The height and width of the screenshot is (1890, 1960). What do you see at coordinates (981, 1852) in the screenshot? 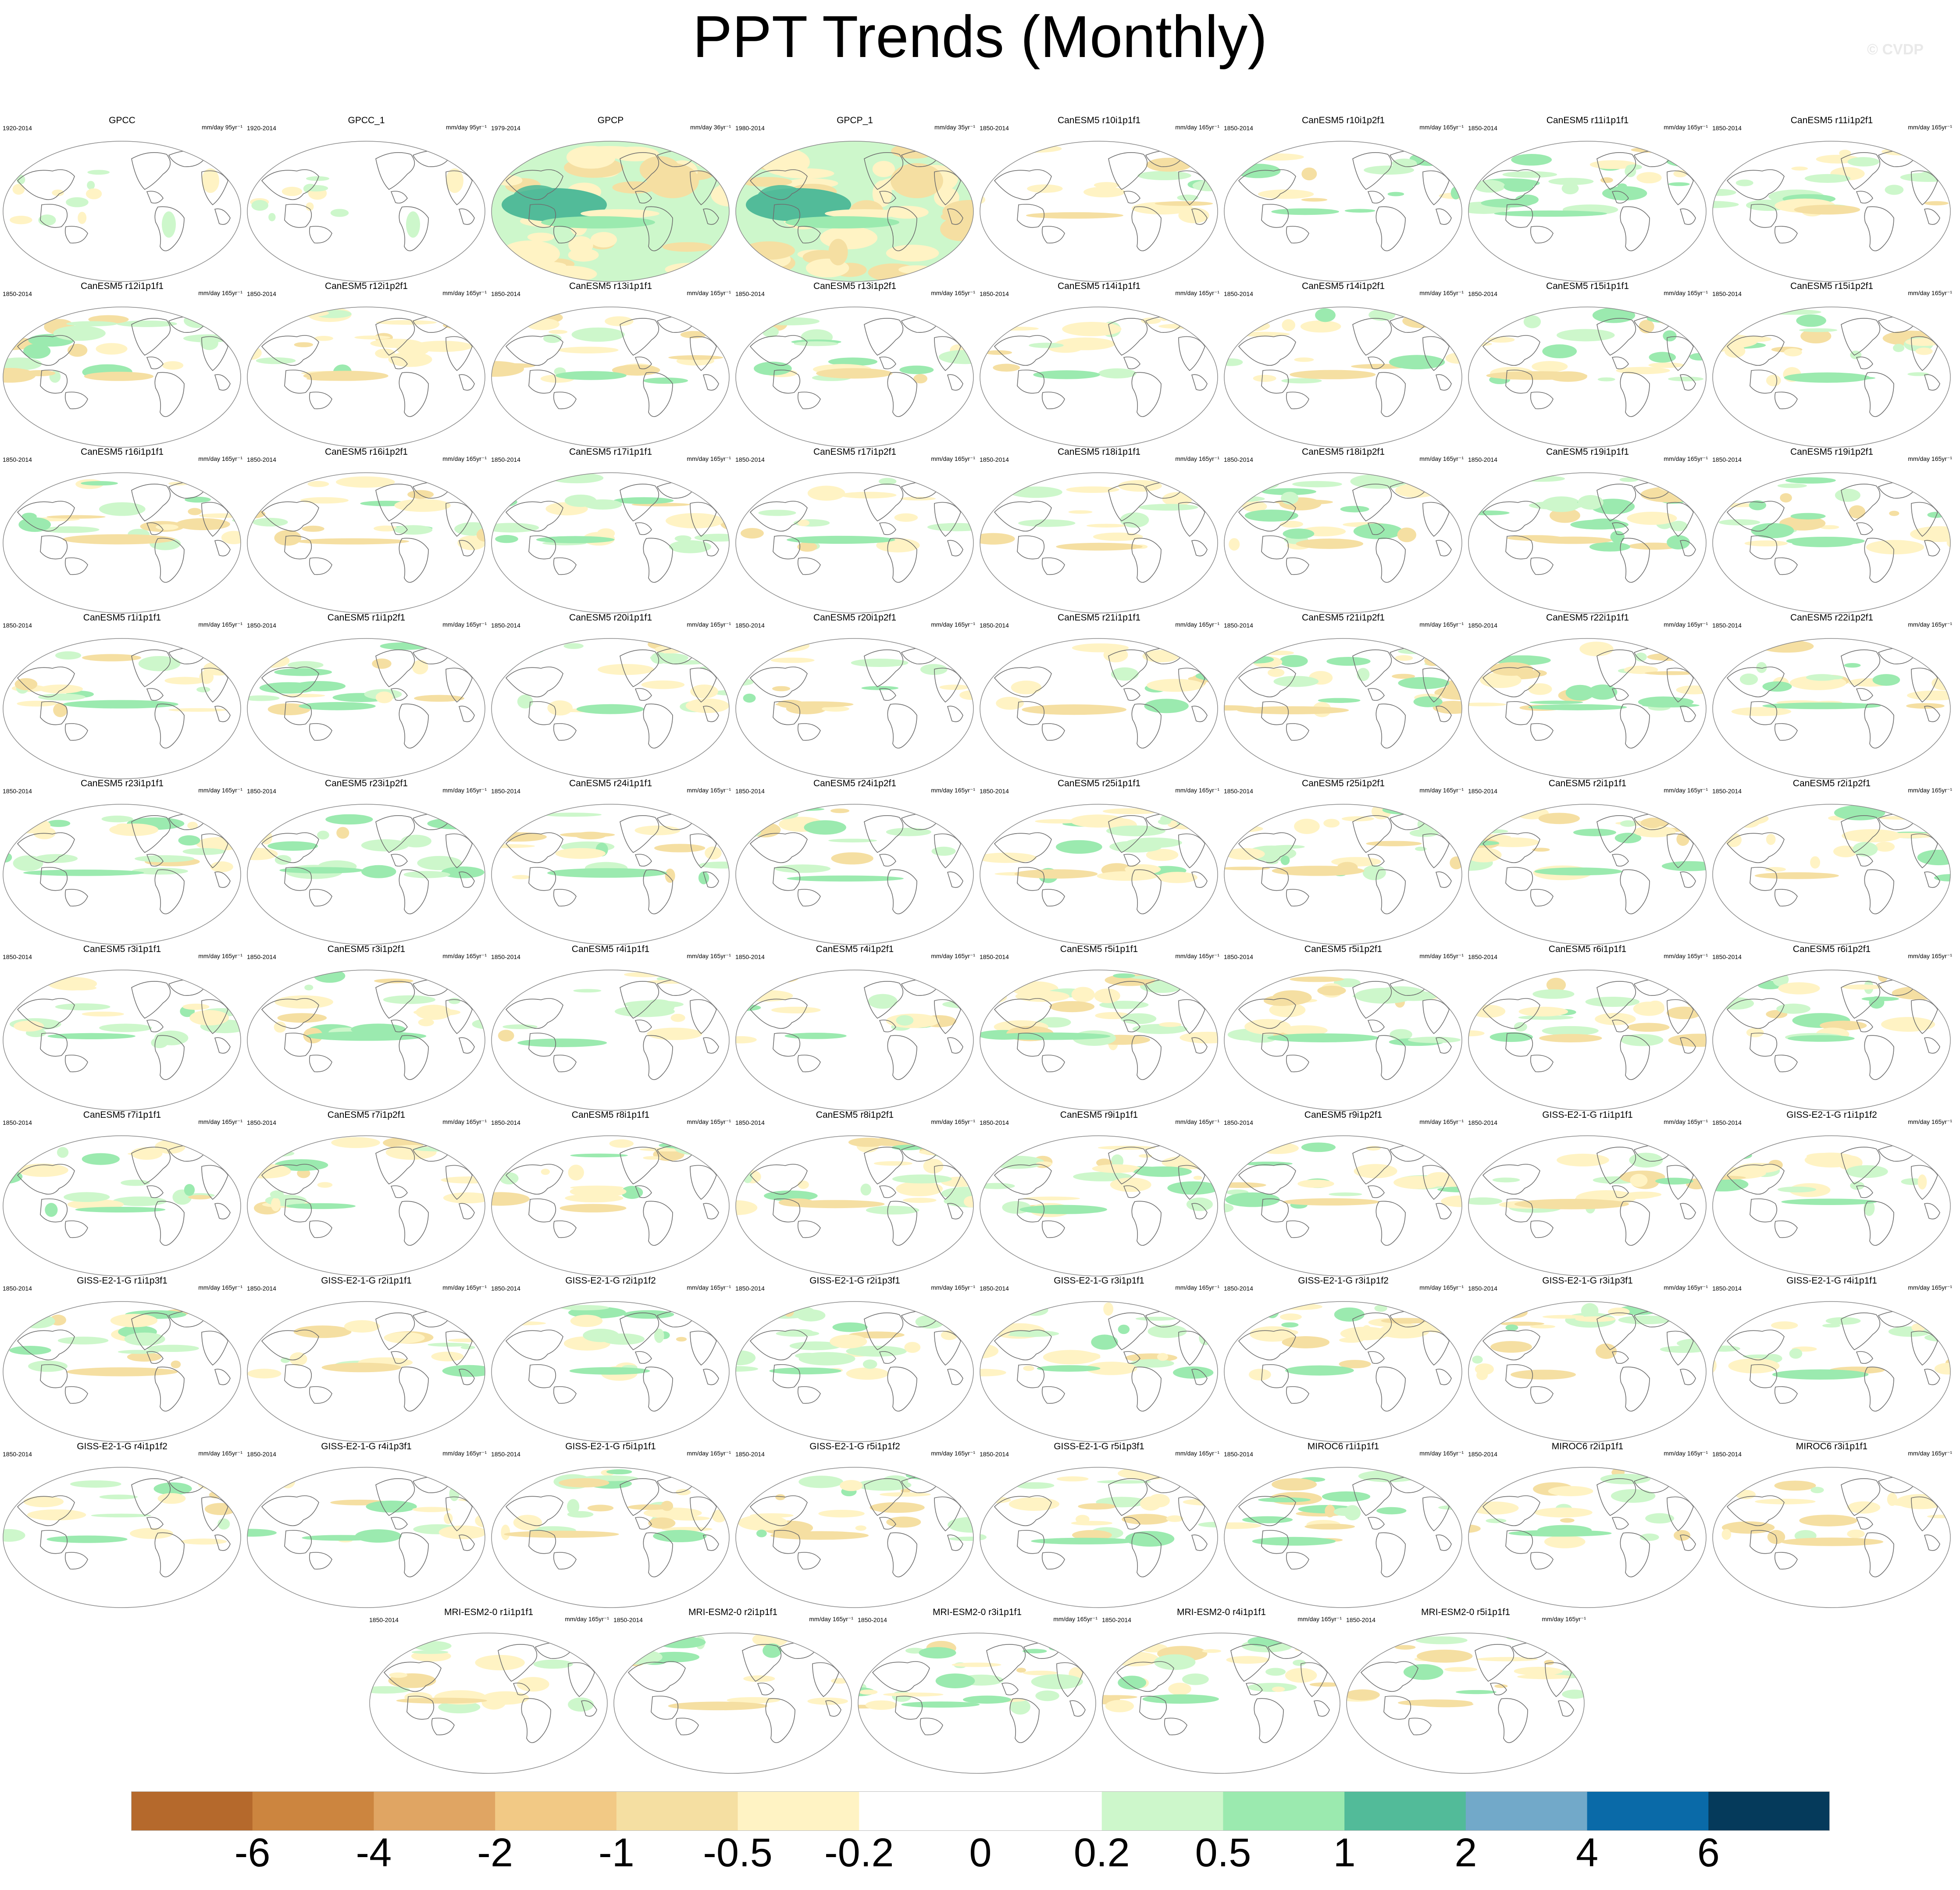
I see `colorbar-tick-label: 0` at bounding box center [981, 1852].